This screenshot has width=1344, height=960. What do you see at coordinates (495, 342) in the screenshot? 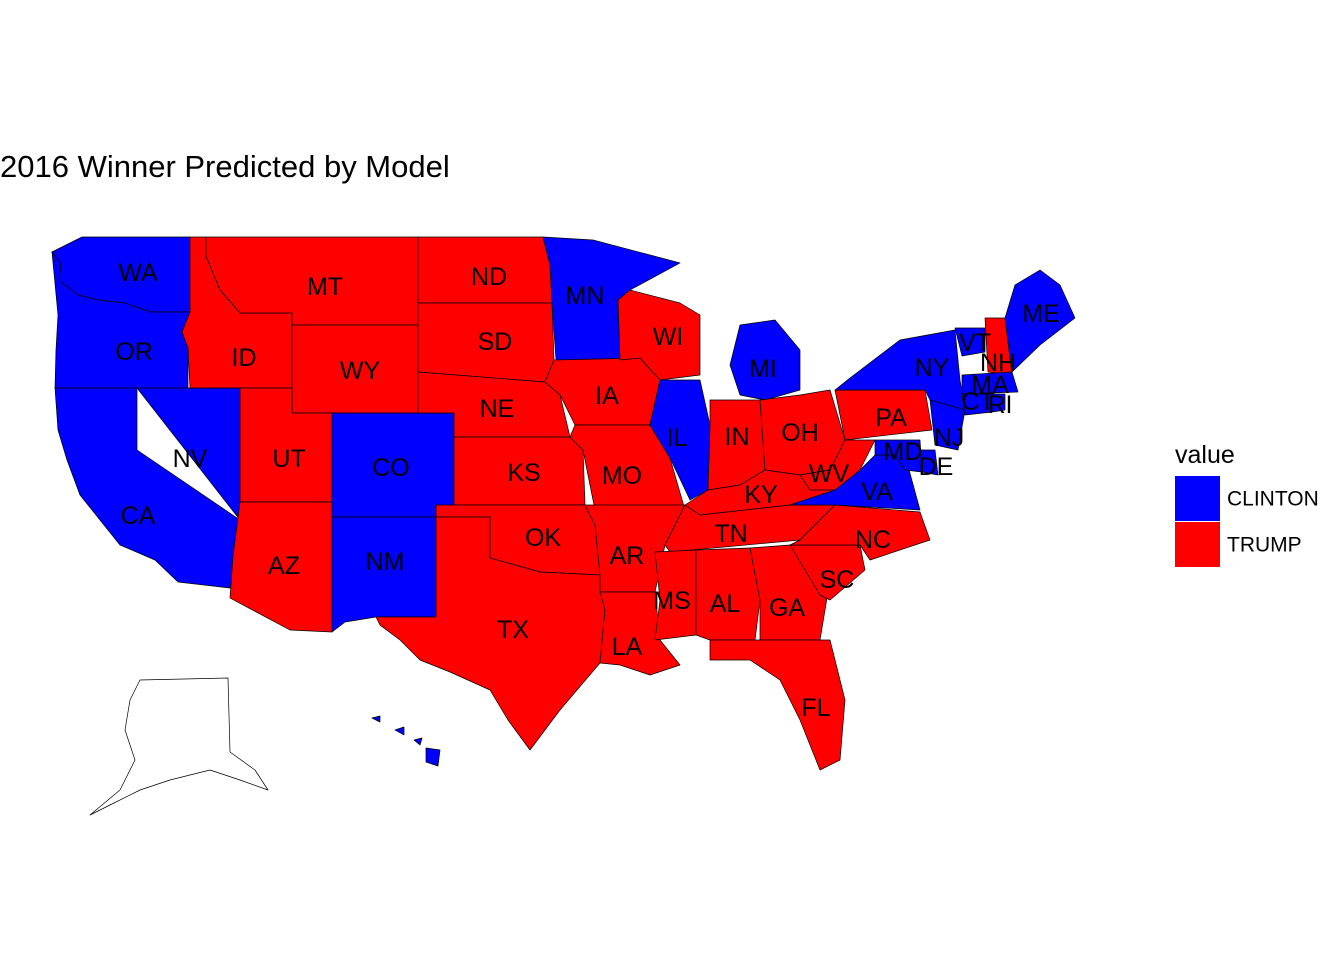
I see `state-label-sd: SD` at bounding box center [495, 342].